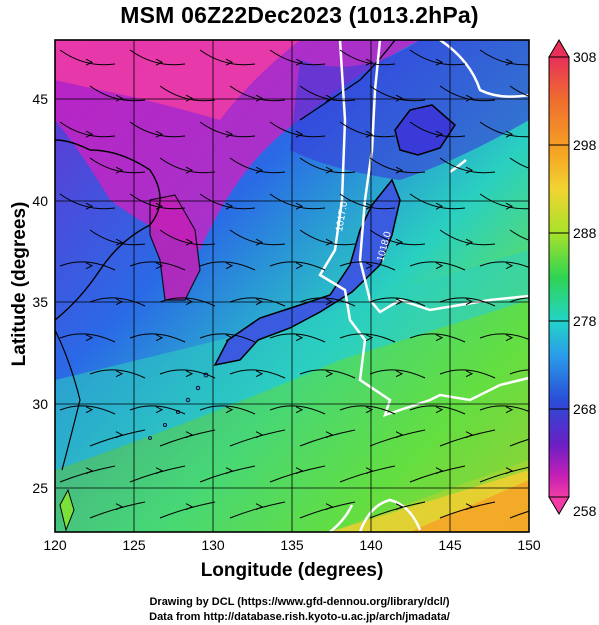  I want to click on colorbar-tick-label: 258, so click(585, 511).